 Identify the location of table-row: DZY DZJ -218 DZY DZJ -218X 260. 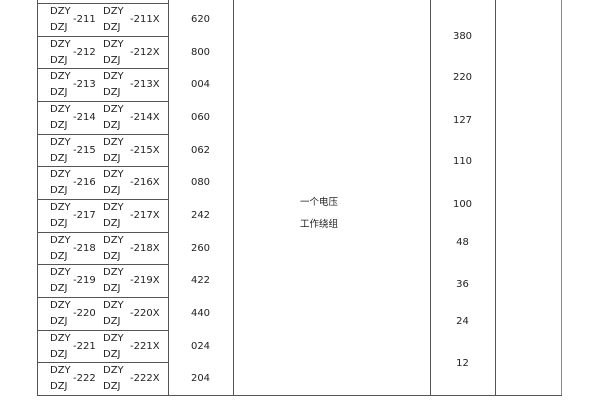
(135, 248).